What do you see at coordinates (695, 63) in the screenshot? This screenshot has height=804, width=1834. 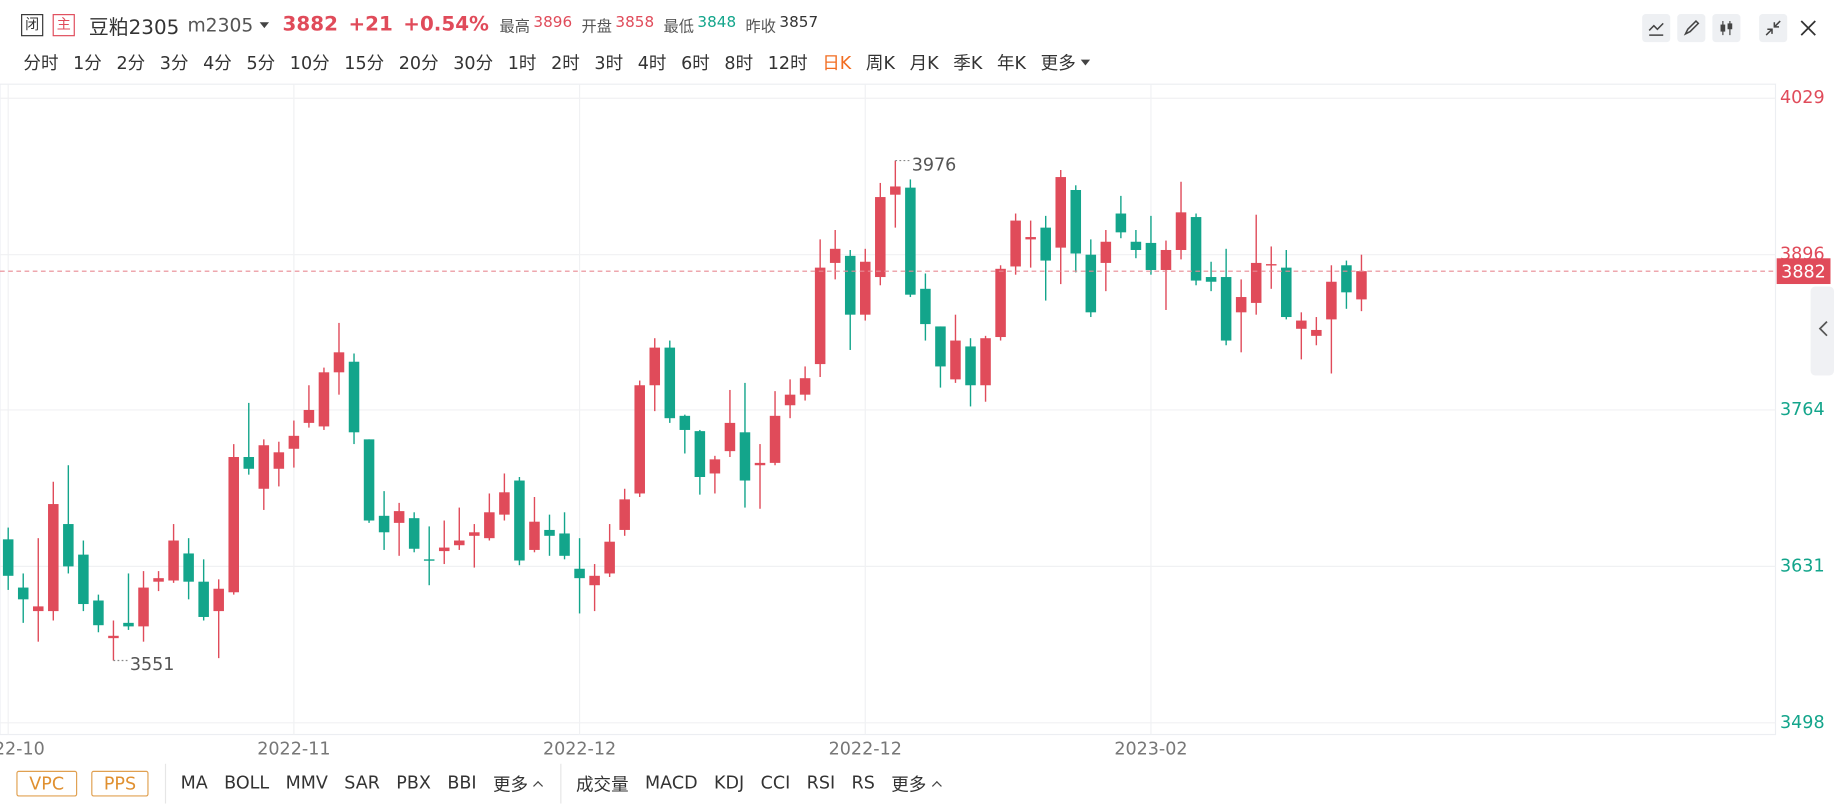 I see `timeframe-button: 6时` at bounding box center [695, 63].